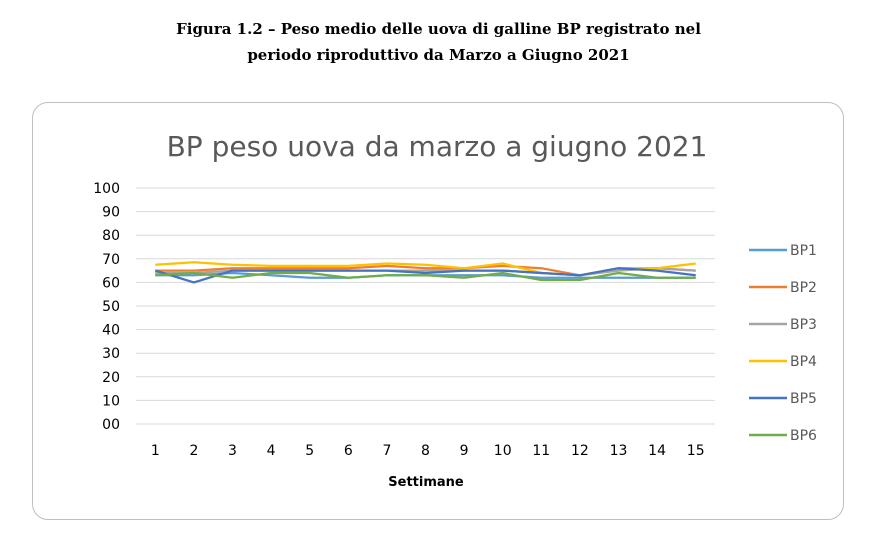  Describe the element at coordinates (155, 451) in the screenshot. I see `x-tick-label: 1` at that location.